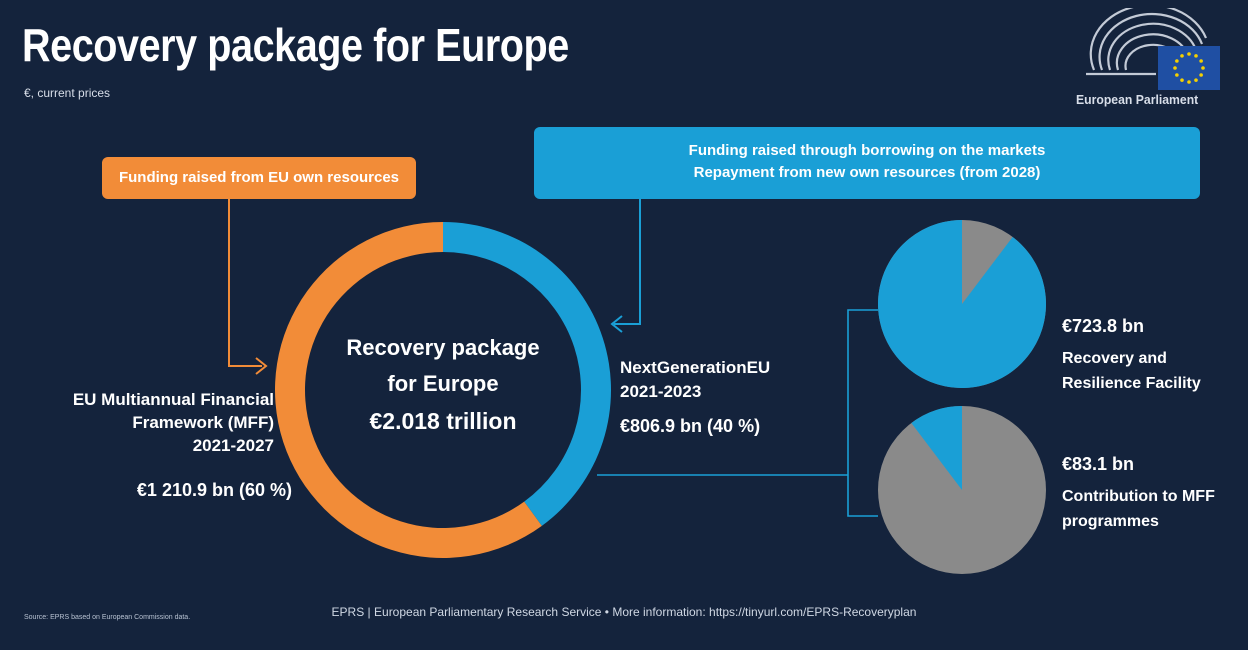 The width and height of the screenshot is (1248, 650). Describe the element at coordinates (661, 391) in the screenshot. I see `ngeu-label-line2: 2021-2023` at that location.